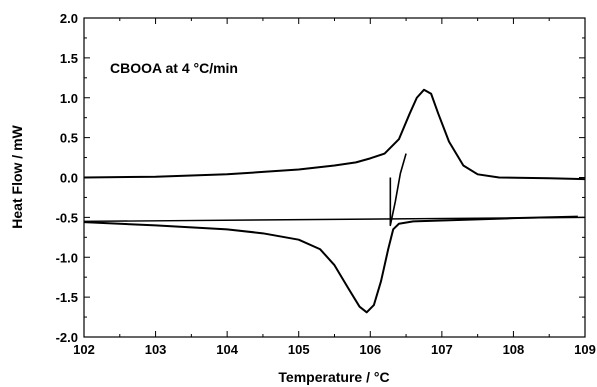 The image size is (597, 387). I want to click on y-tick-label: -1.5, so click(67, 297).